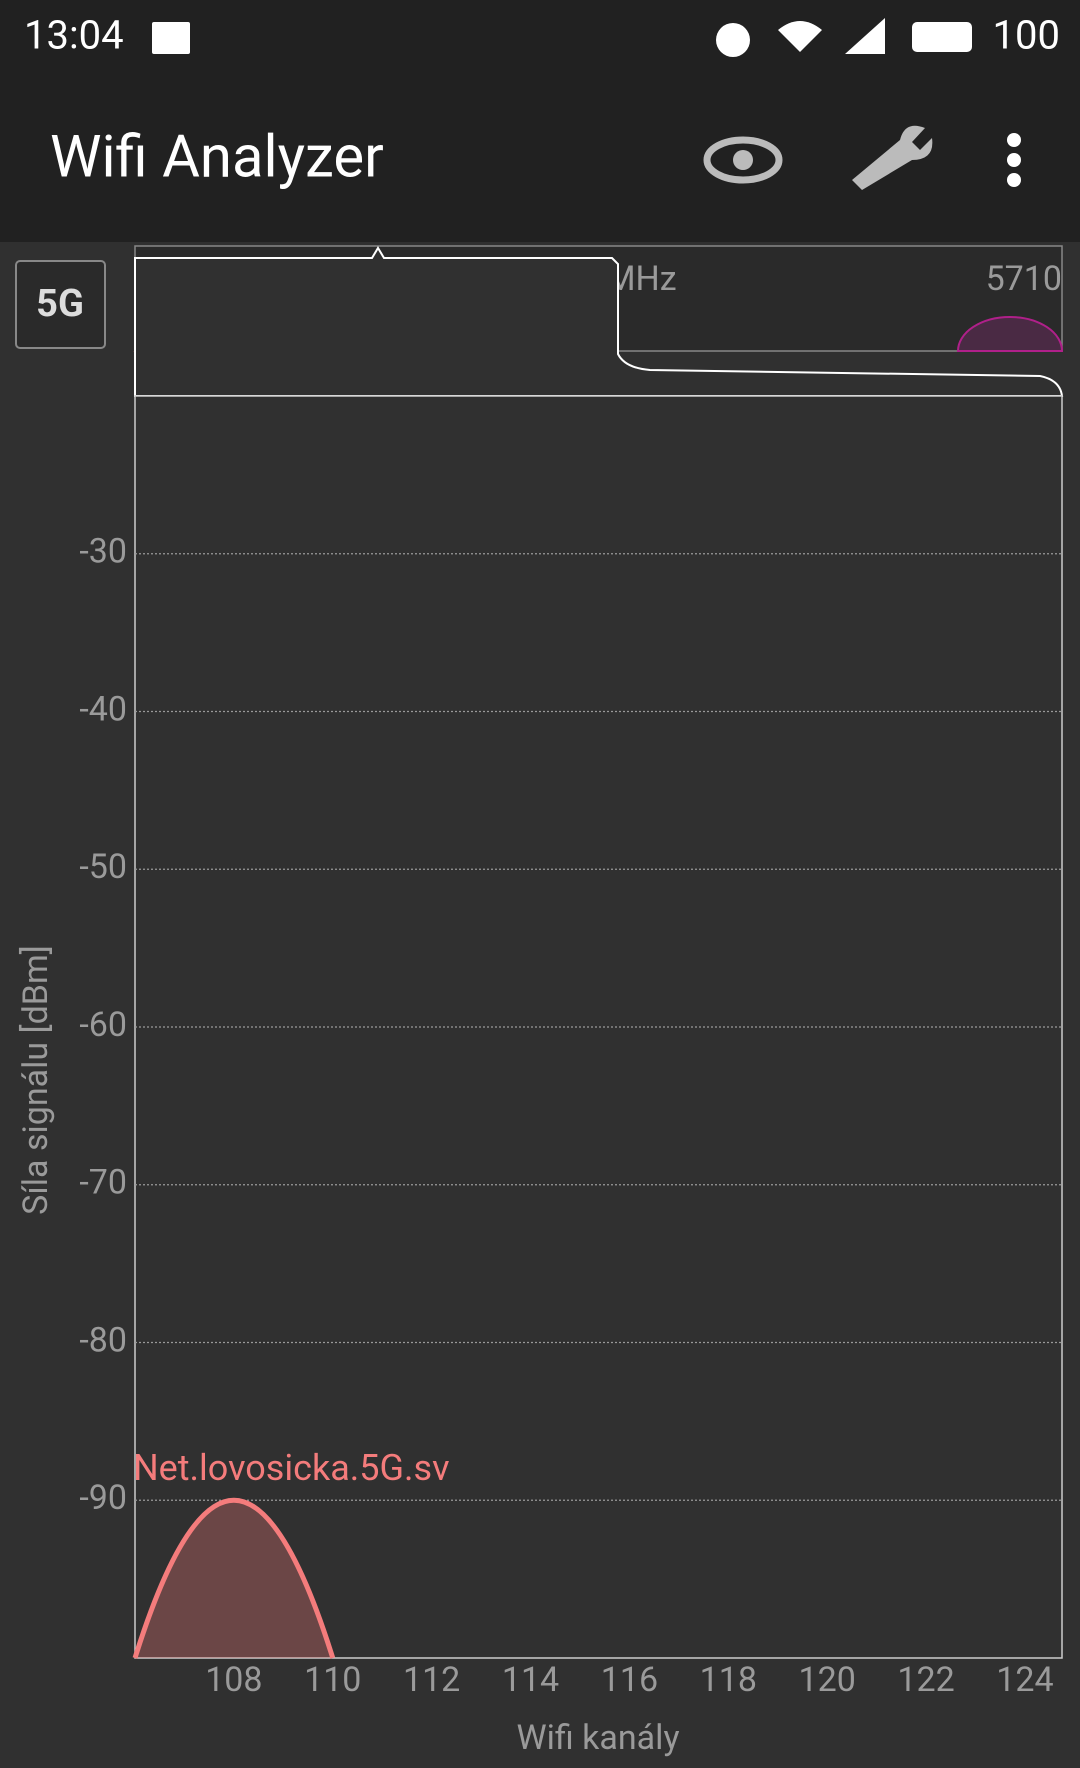 This screenshot has height=1768, width=1080. What do you see at coordinates (103, 552) in the screenshot?
I see `y-tick-label: -30` at bounding box center [103, 552].